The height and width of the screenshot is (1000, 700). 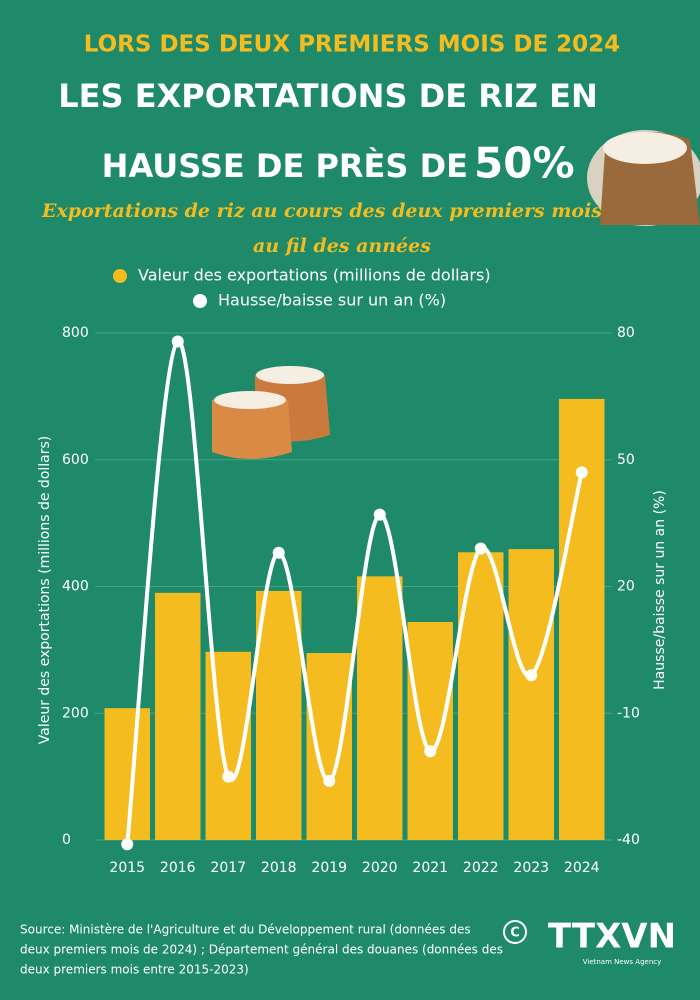 What do you see at coordinates (612, 937) in the screenshot?
I see `logo: TTXVN` at bounding box center [612, 937].